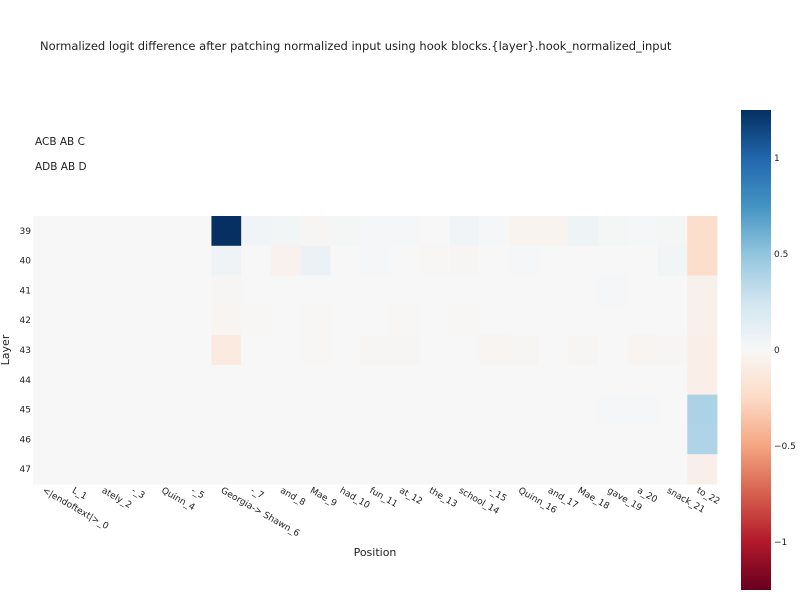  What do you see at coordinates (355, 498) in the screenshot?
I see `x-tick-label: had_10` at bounding box center [355, 498].